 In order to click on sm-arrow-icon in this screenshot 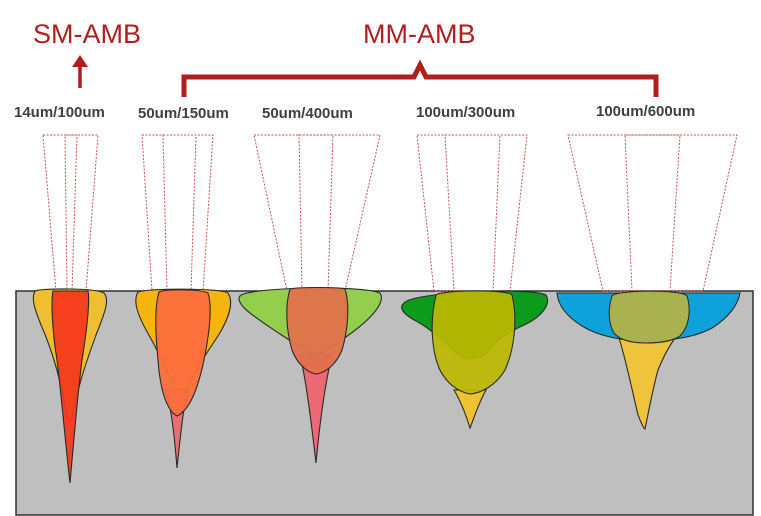, I will do `click(80, 71)`.